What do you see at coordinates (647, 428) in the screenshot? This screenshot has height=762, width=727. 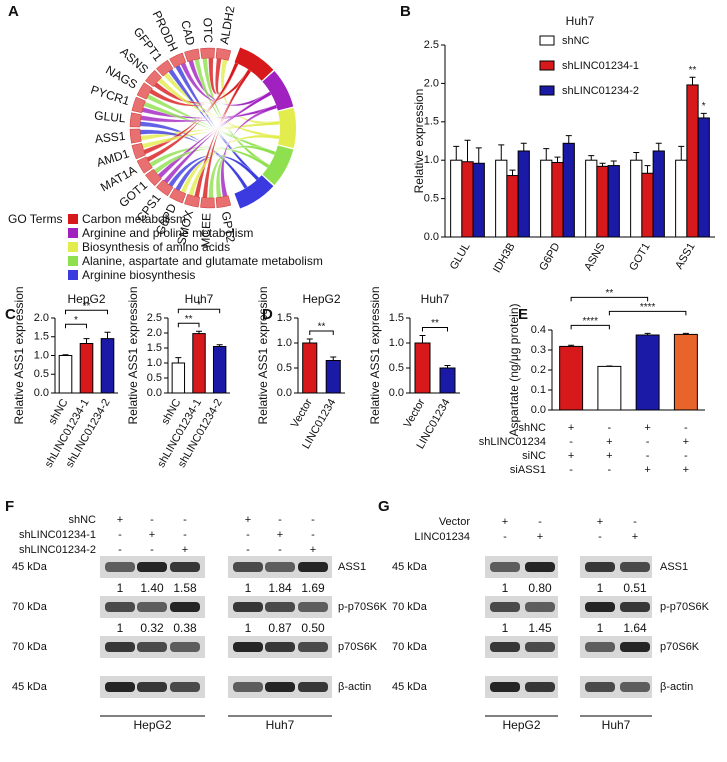 I see `condition-sign: +` at bounding box center [647, 428].